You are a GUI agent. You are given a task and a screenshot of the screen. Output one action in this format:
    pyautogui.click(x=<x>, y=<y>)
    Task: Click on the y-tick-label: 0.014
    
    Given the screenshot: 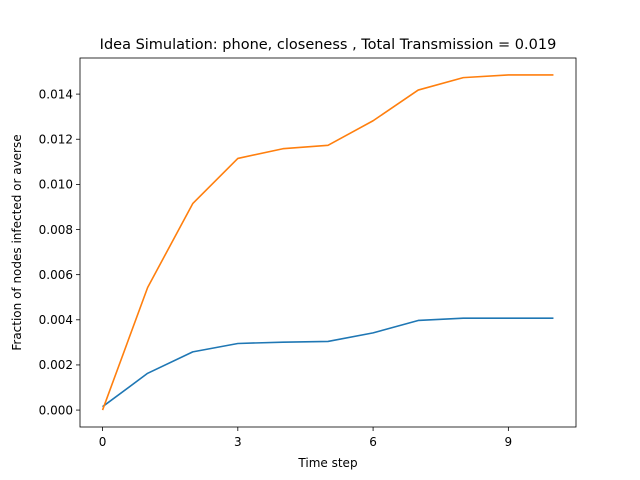 What is the action you would take?
    pyautogui.click(x=56, y=94)
    